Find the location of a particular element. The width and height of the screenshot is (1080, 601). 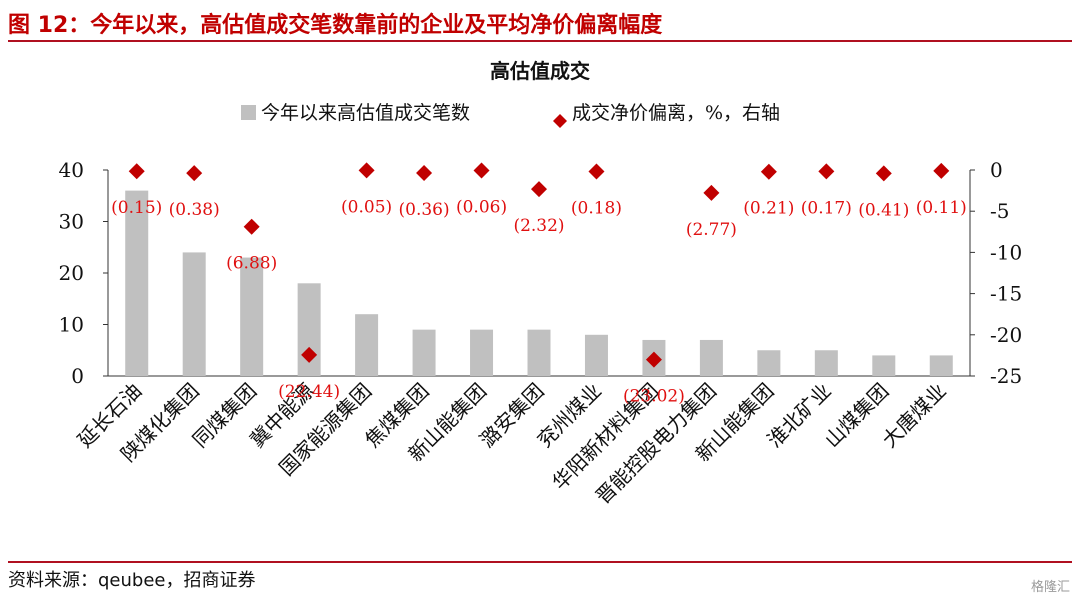

source-note: 资料来源：qeubee，招商证券 is located at coordinates (132, 580).